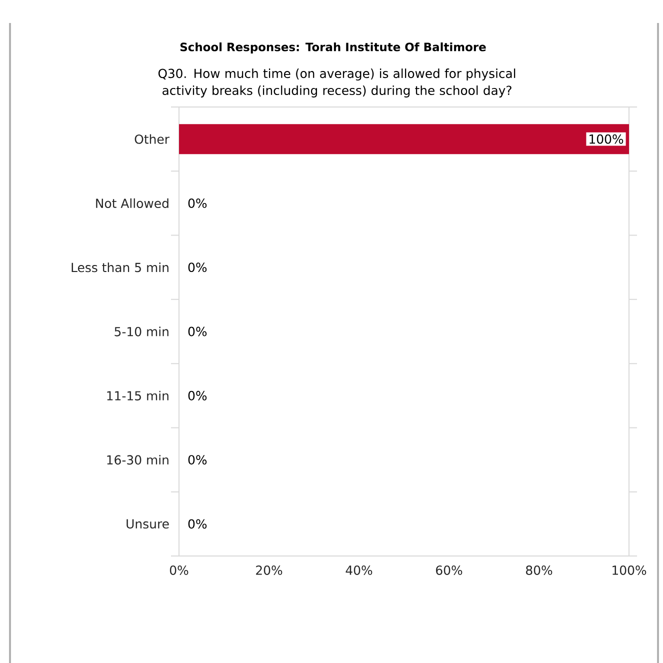  What do you see at coordinates (132, 203) in the screenshot?
I see `y-tick-label: Not Allowed` at bounding box center [132, 203].